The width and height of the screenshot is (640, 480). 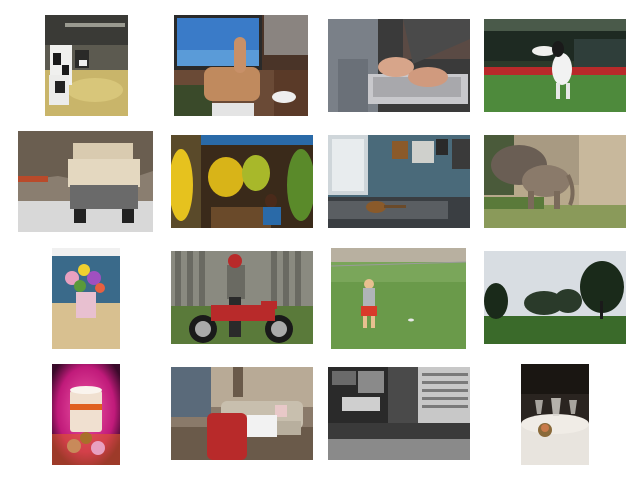 I want to click on thumbnail-elephants, so click(x=555, y=181).